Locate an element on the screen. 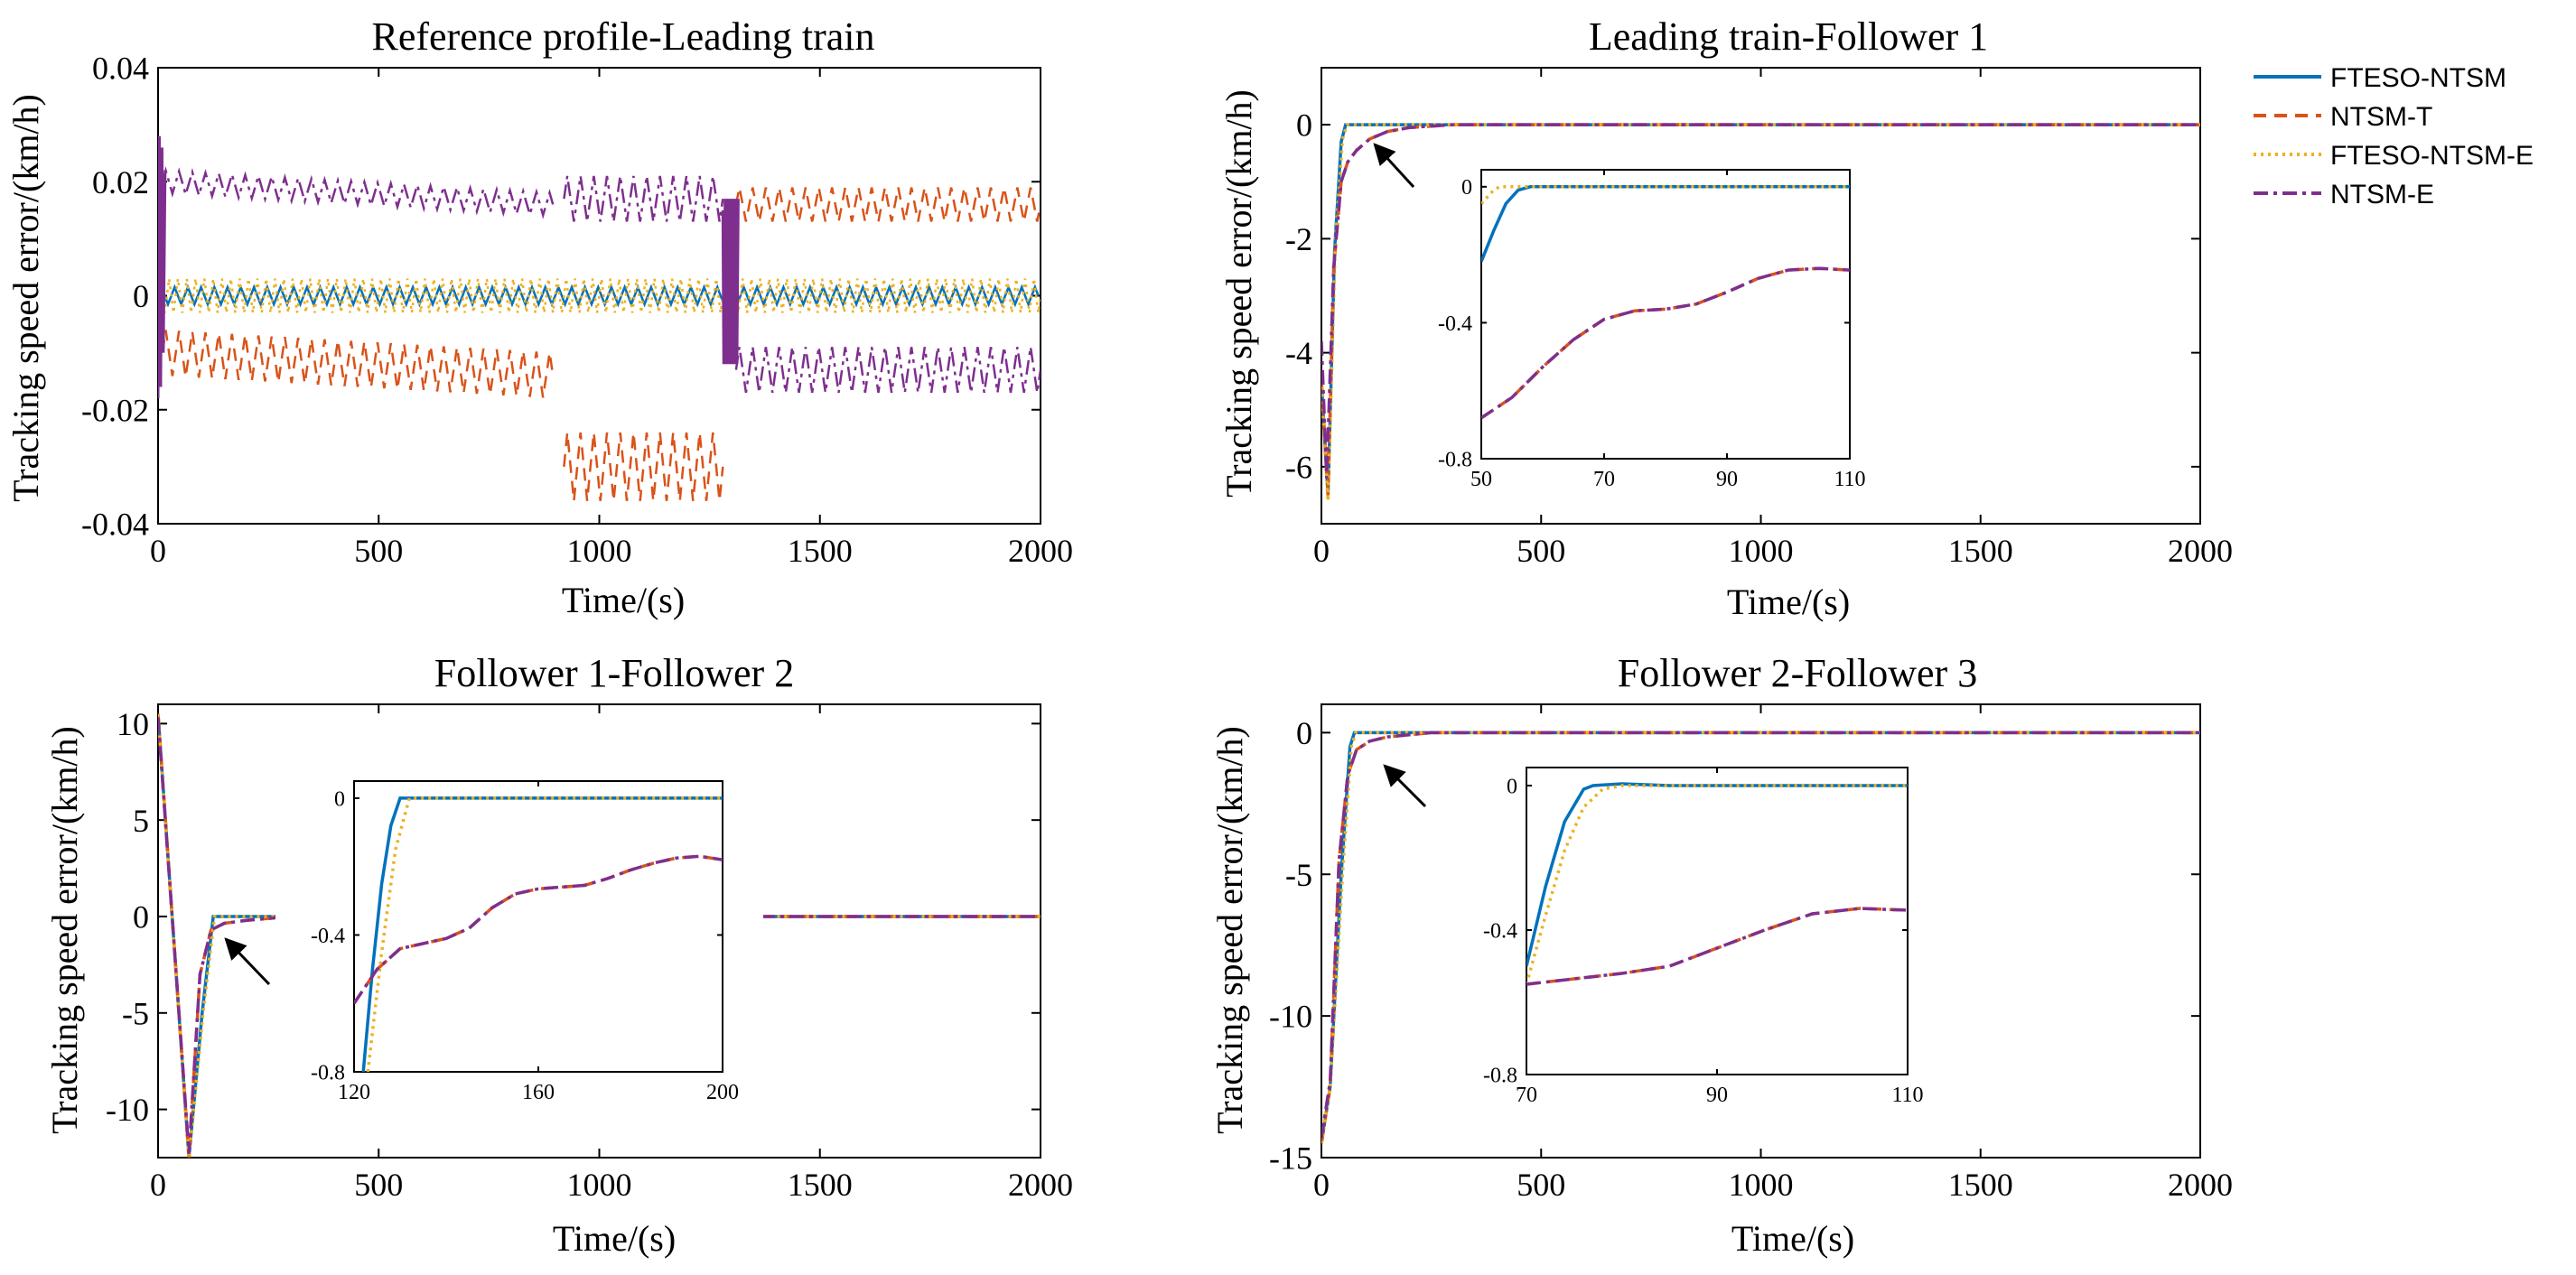 The width and height of the screenshot is (2576, 1275). panel-3-inset-xtick-label: 120 is located at coordinates (354, 1092).